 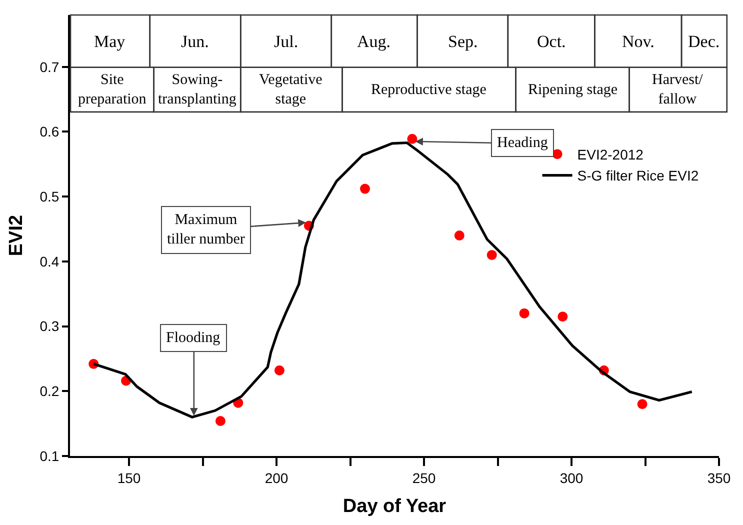 What do you see at coordinates (291, 90) in the screenshot?
I see `annotation: Vegetative stage` at bounding box center [291, 90].